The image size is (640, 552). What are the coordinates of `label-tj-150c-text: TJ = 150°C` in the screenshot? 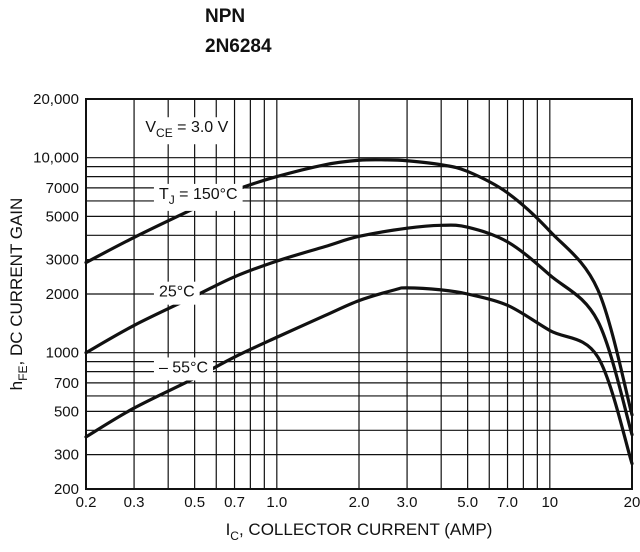 It's located at (198, 196).